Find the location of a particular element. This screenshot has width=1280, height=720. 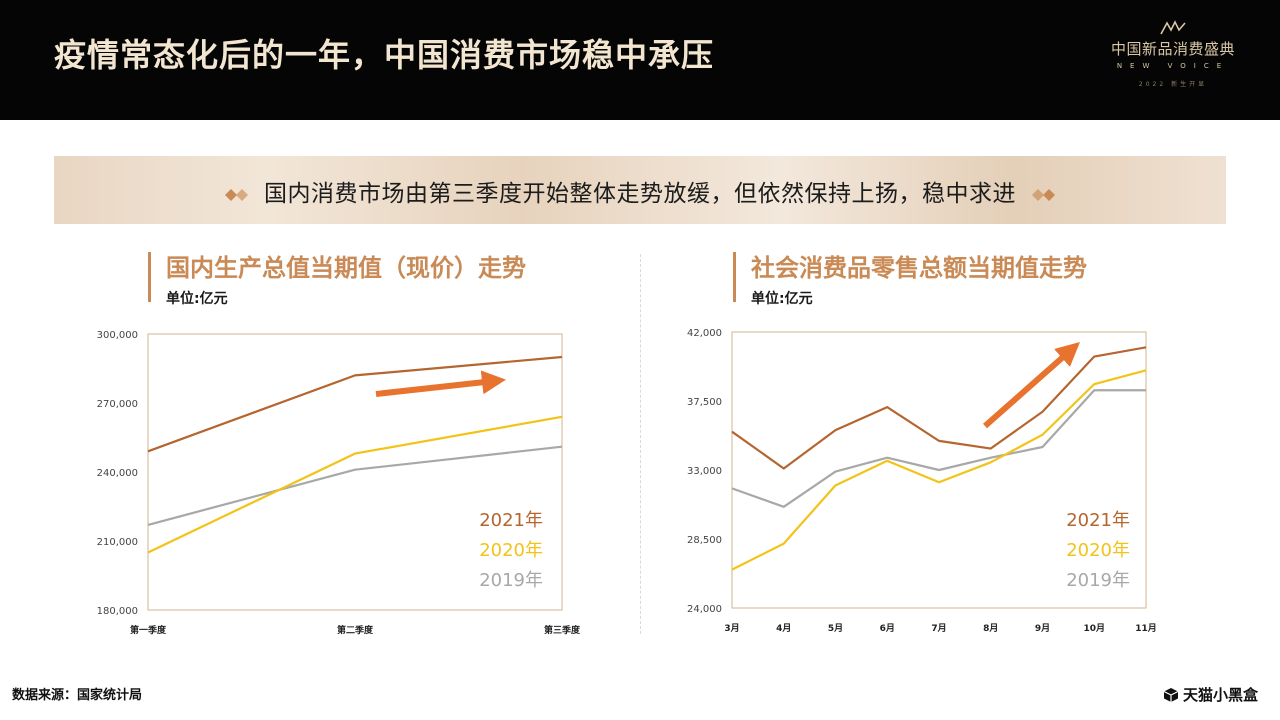

x-tick-label: 第三季度 is located at coordinates (562, 630).